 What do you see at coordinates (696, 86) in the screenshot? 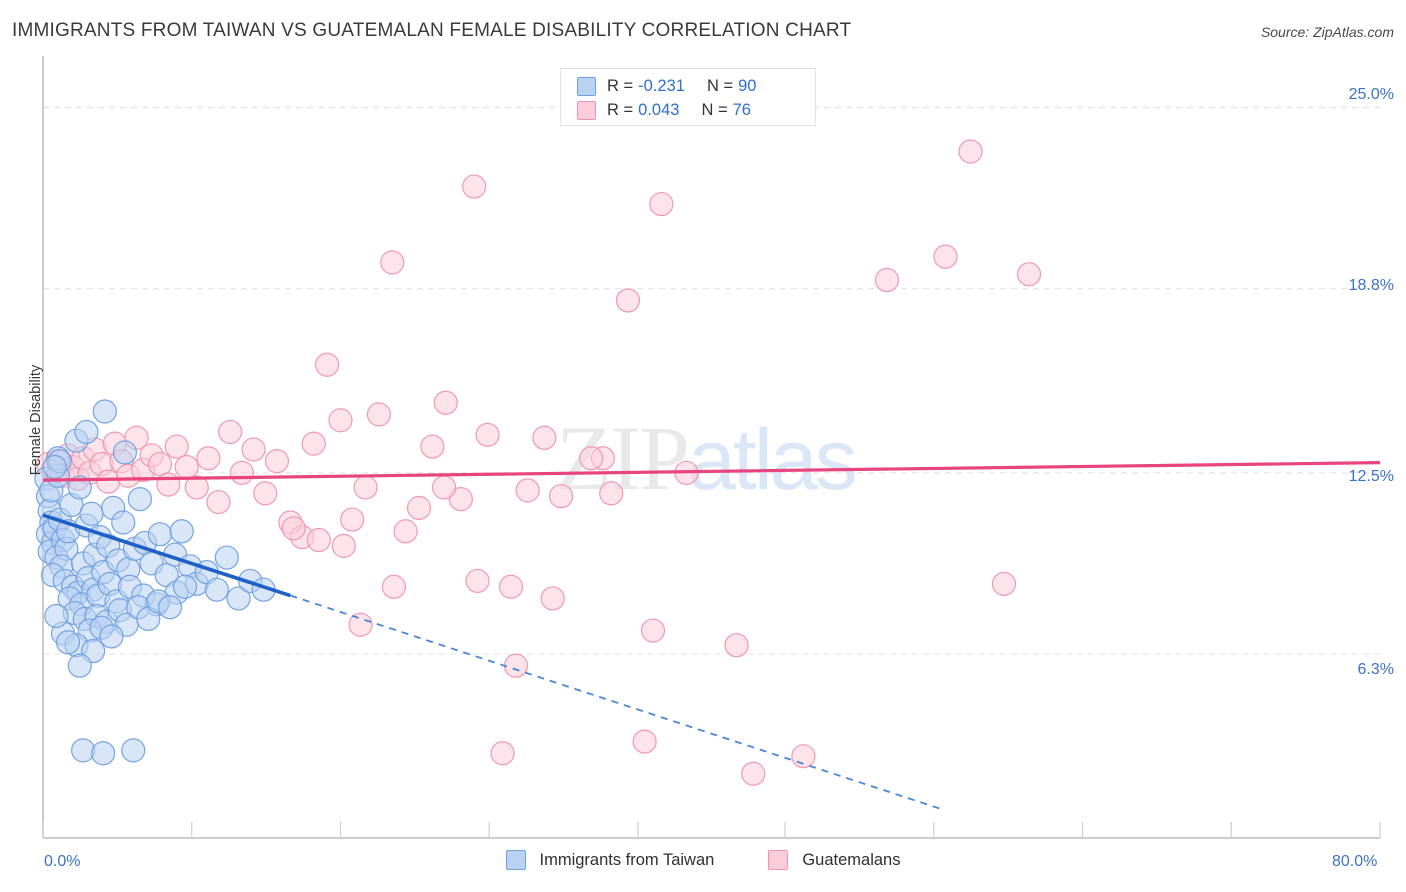
I see `correlation-row-immigrants-taiwan: R = -0.231 N = 90` at bounding box center [696, 86].